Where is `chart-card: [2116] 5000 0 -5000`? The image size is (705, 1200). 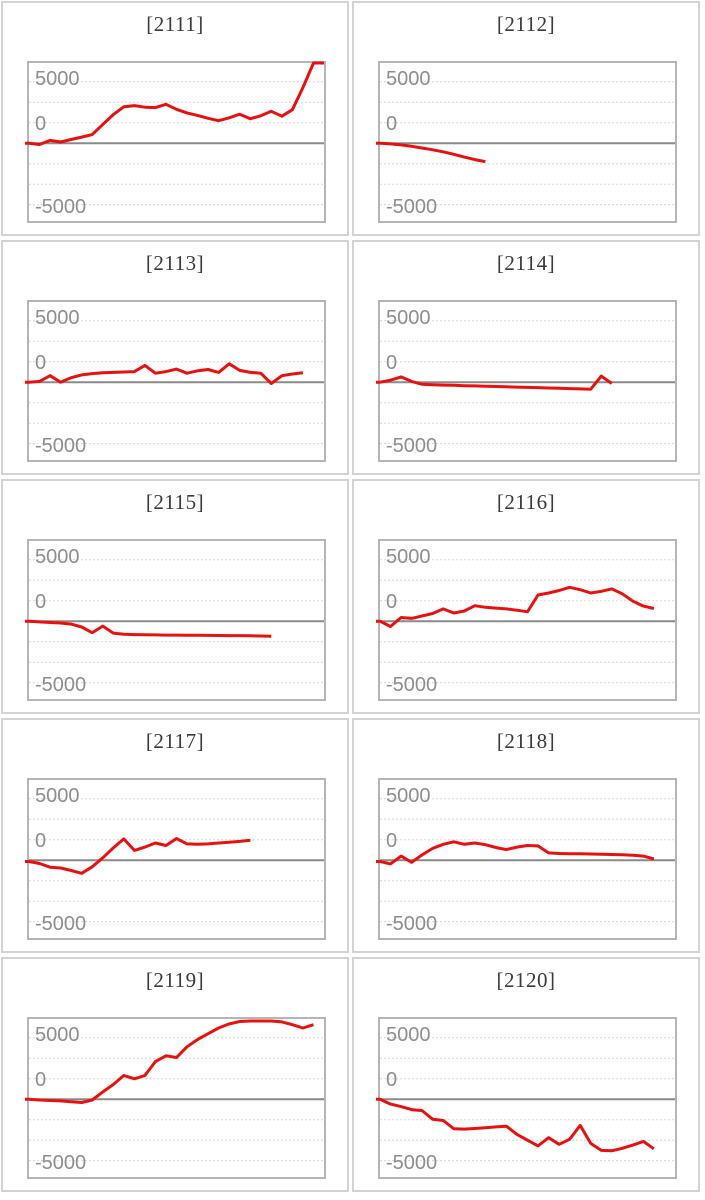 chart-card: [2116] 5000 0 -5000 is located at coordinates (526, 596).